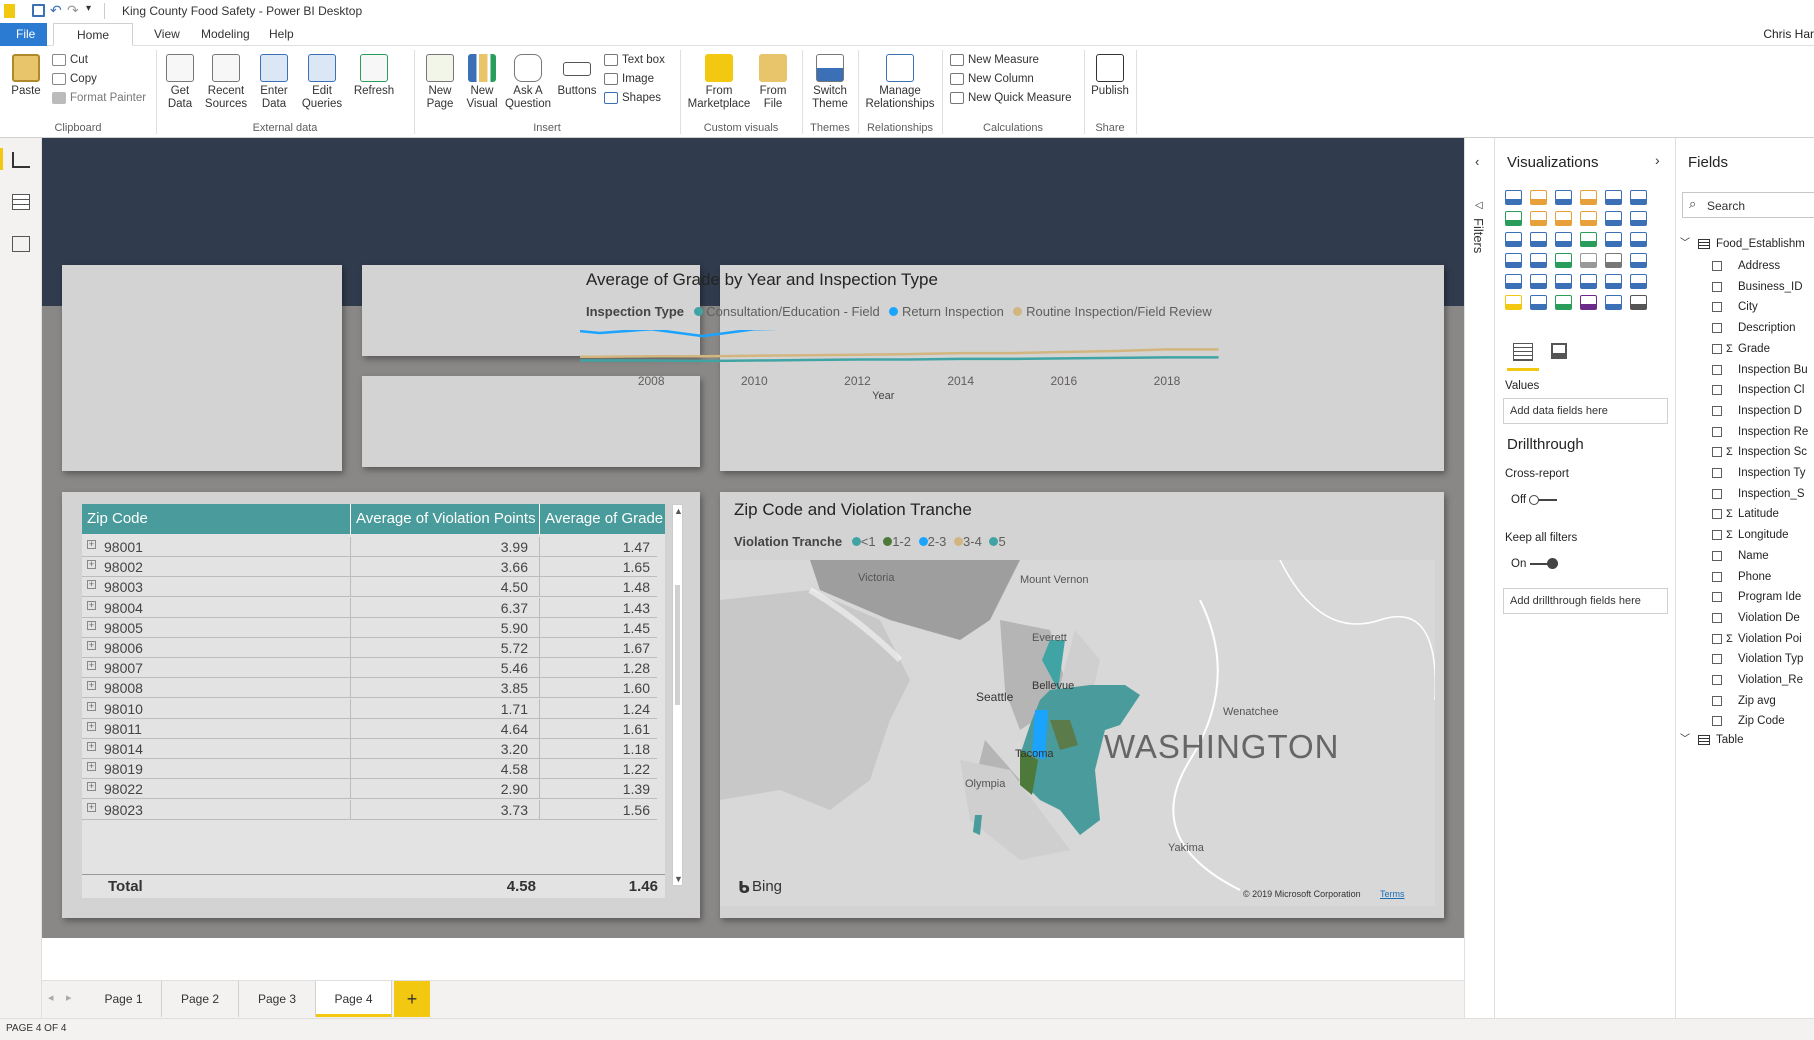 The width and height of the screenshot is (1814, 1040). I want to click on expand-viz-icon: ›, so click(1657, 160).